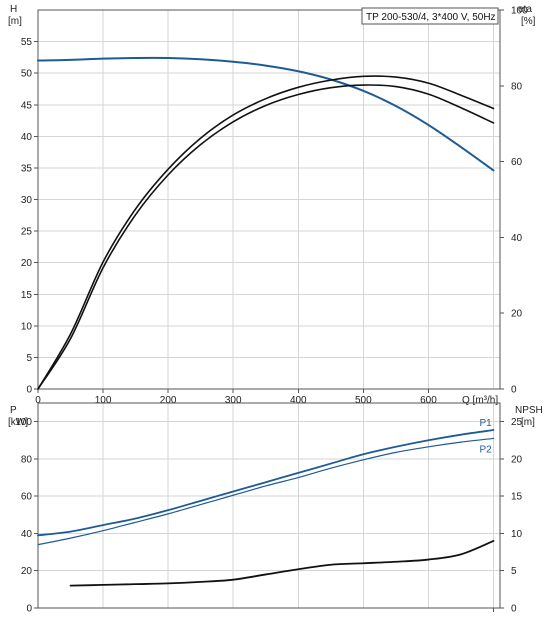 The width and height of the screenshot is (551, 623). I want to click on left-axis-tick-label: 55, so click(27, 42).